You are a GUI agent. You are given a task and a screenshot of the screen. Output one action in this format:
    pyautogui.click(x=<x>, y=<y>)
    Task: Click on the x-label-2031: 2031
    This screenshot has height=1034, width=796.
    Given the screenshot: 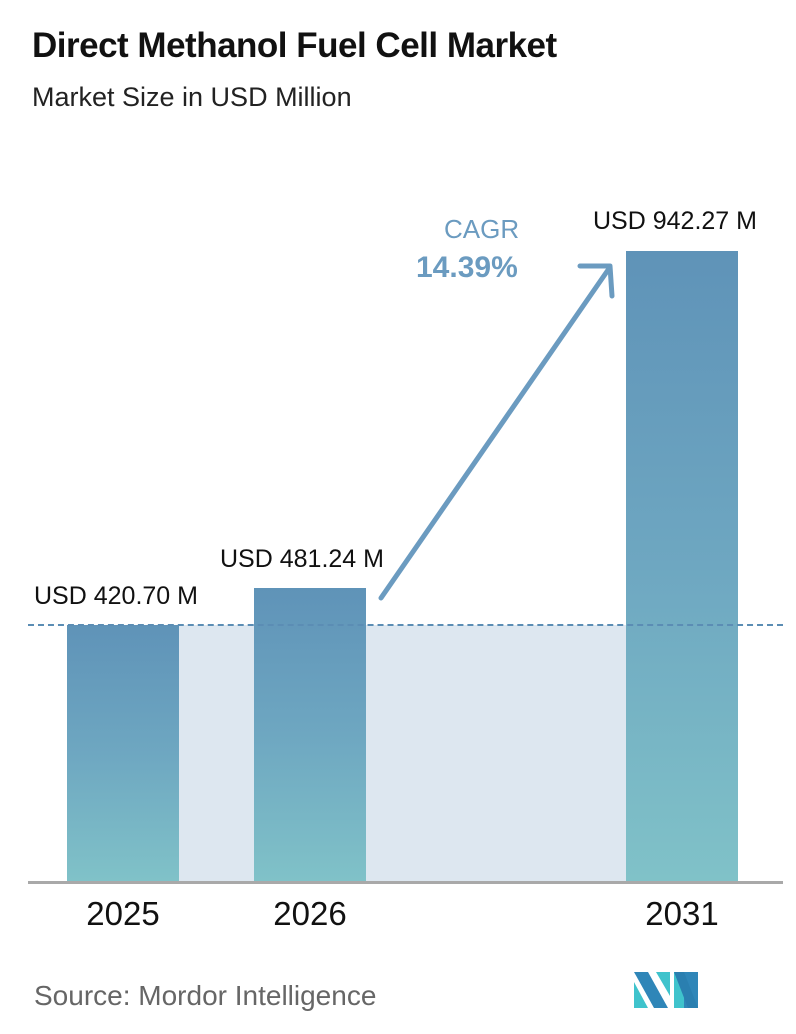 What is the action you would take?
    pyautogui.click(x=682, y=913)
    